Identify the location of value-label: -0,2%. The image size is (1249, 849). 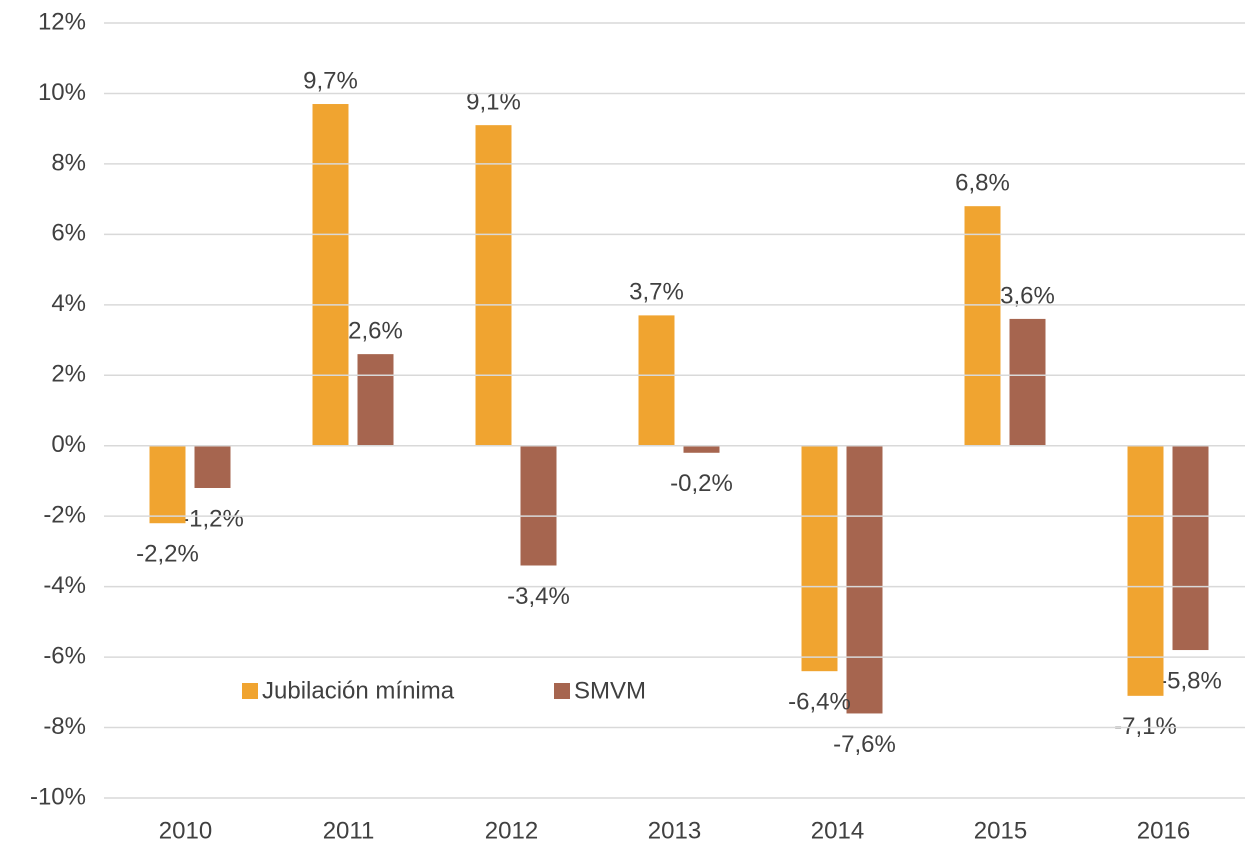
(701, 483).